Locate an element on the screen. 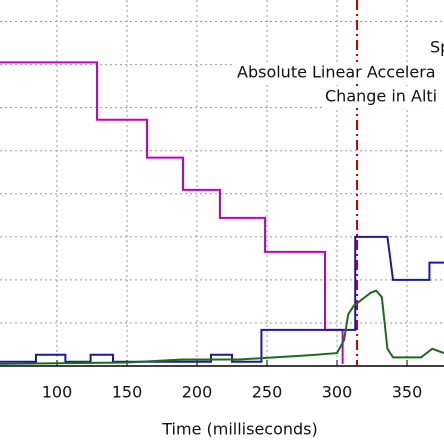  legend-label: Sp is located at coordinates (437, 47).